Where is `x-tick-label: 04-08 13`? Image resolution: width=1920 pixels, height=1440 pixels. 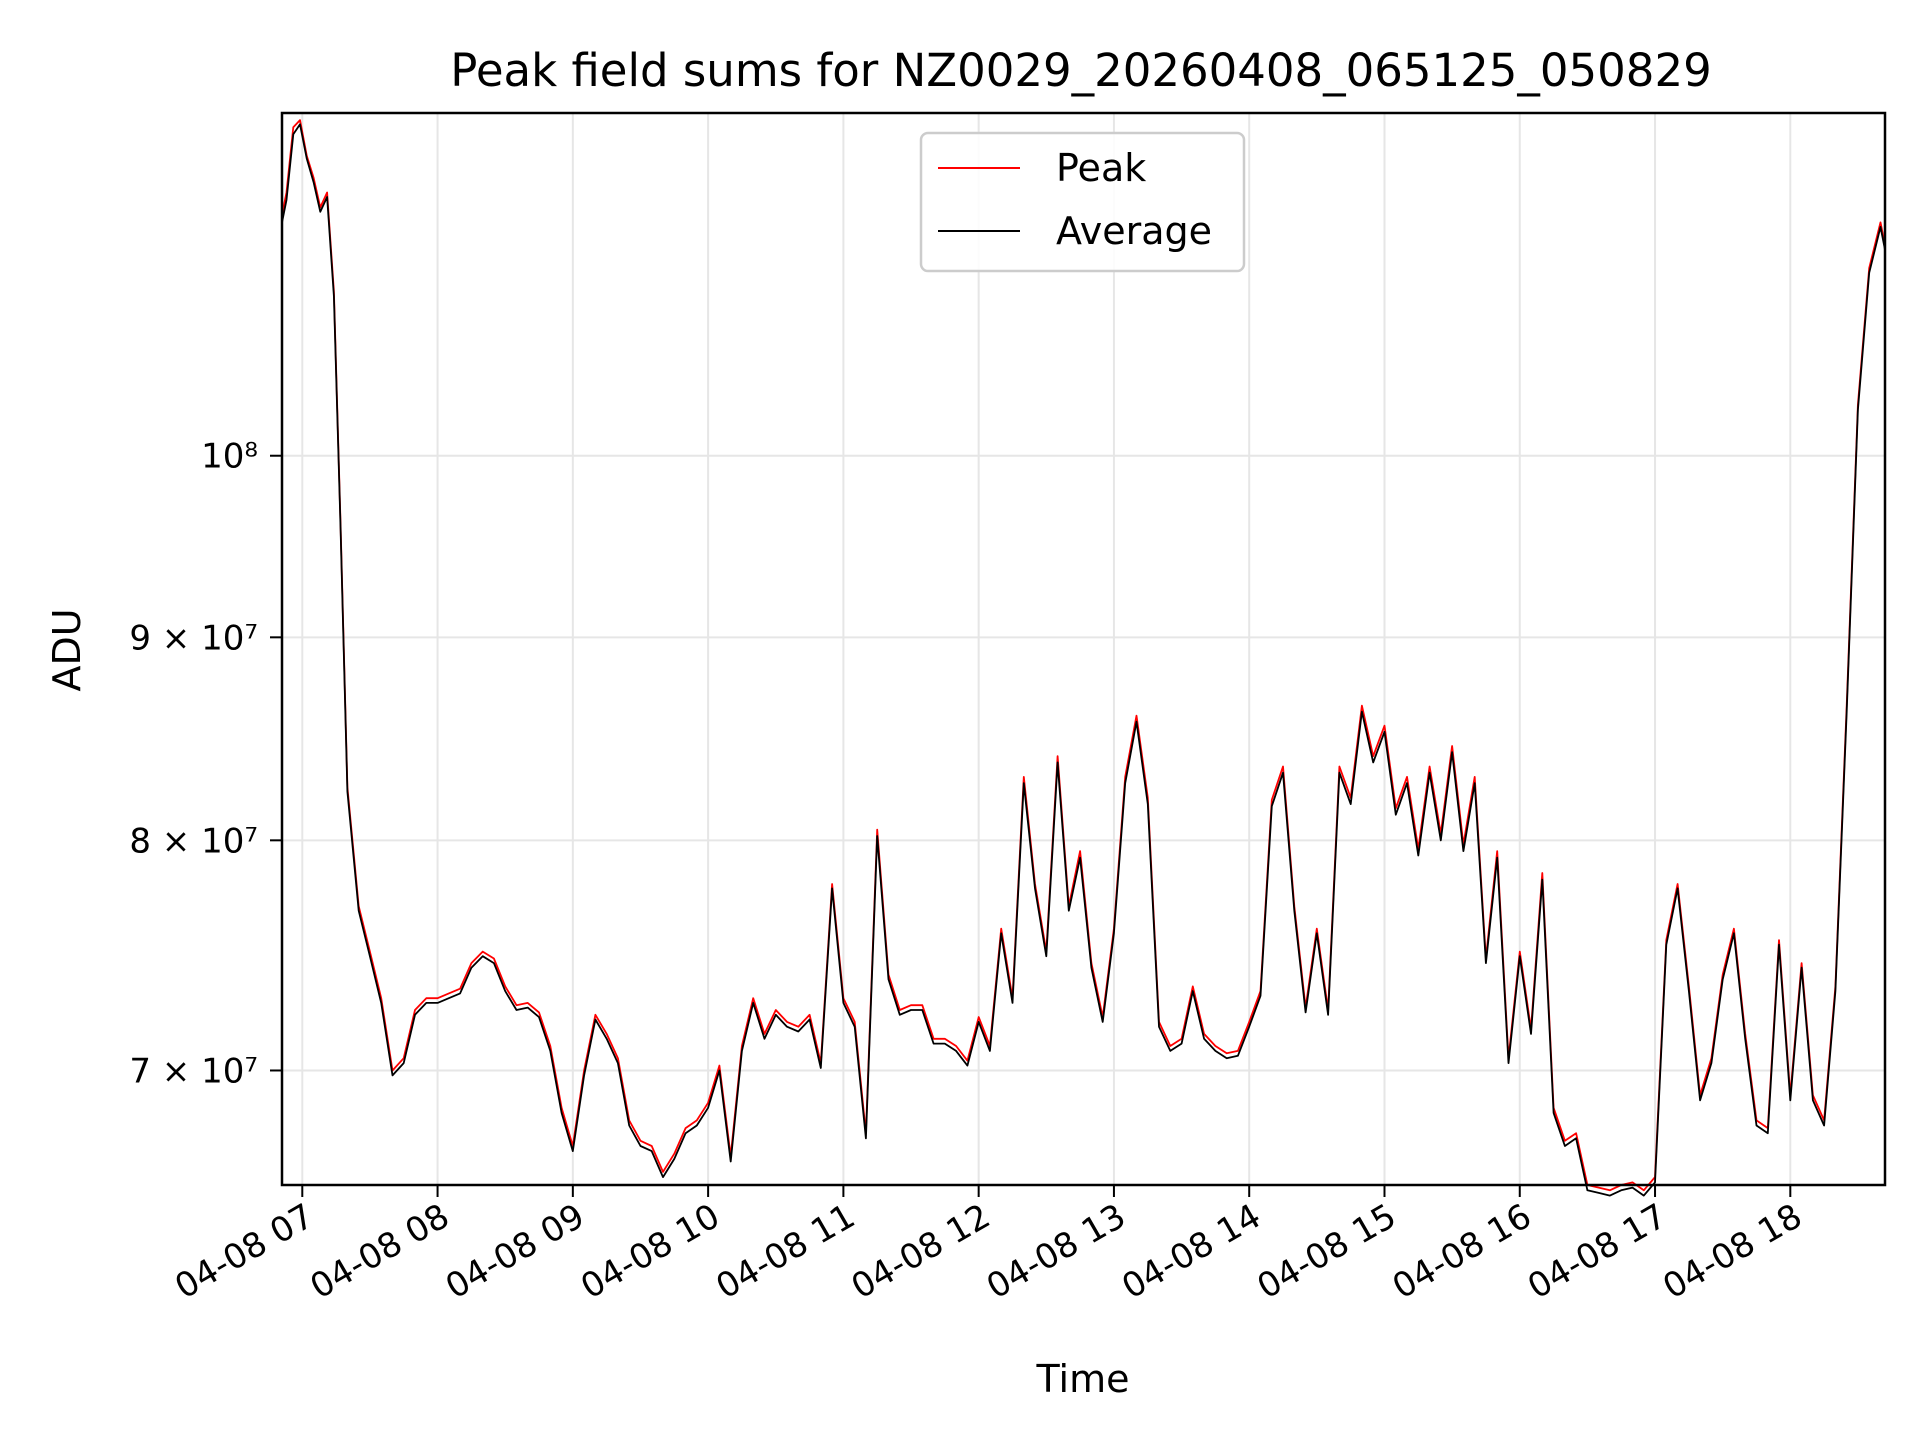
x-tick-label: 04-08 13 is located at coordinates (1056, 1251).